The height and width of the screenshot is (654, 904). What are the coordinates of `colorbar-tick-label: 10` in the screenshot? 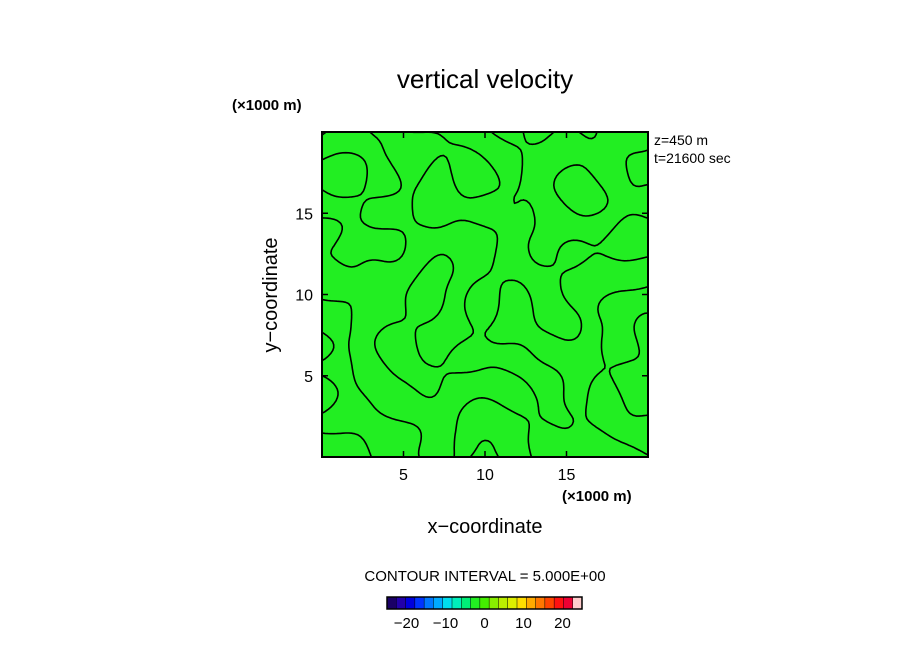 It's located at (523, 623).